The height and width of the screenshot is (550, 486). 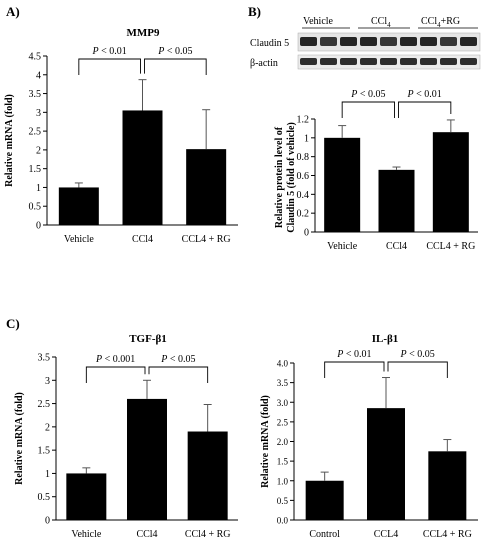 What do you see at coordinates (318, 21) in the screenshot?
I see `blot-group-vehicle: Vehicle` at bounding box center [318, 21].